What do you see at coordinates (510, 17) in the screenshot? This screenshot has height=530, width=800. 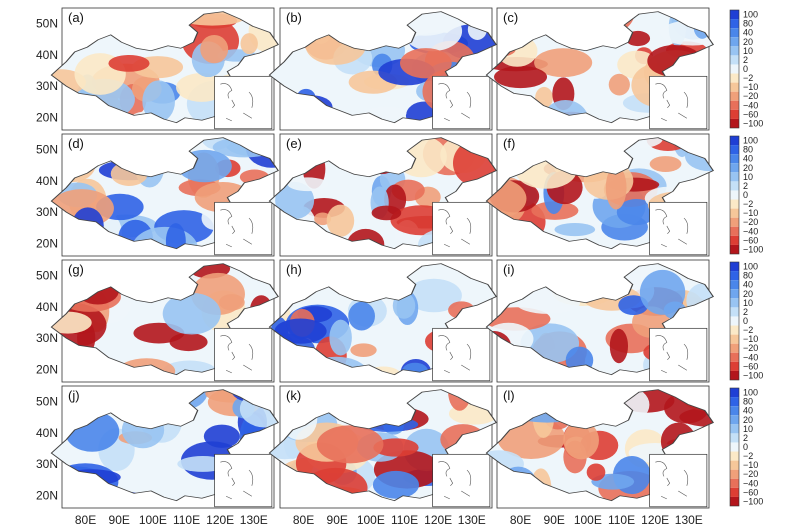 I see `panel-label: (c)` at bounding box center [510, 17].